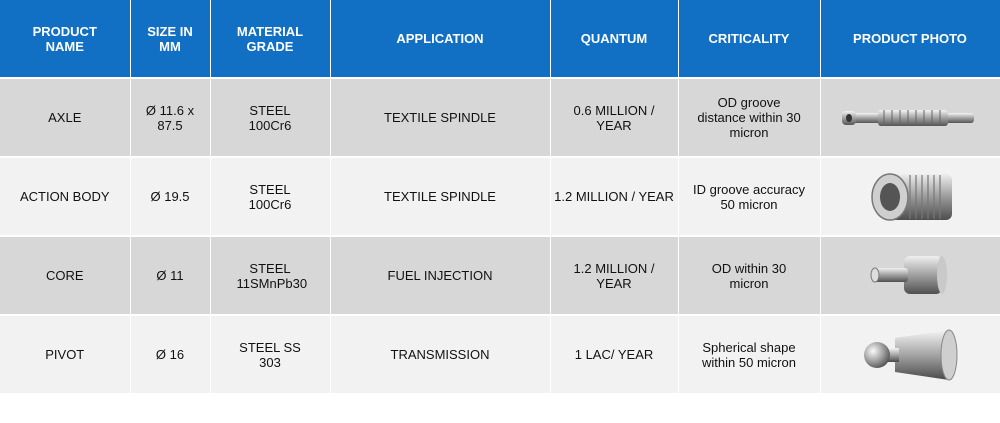 This screenshot has height=423, width=1000. What do you see at coordinates (65, 39) in the screenshot?
I see `header-product-name: PRODUCT NAME` at bounding box center [65, 39].